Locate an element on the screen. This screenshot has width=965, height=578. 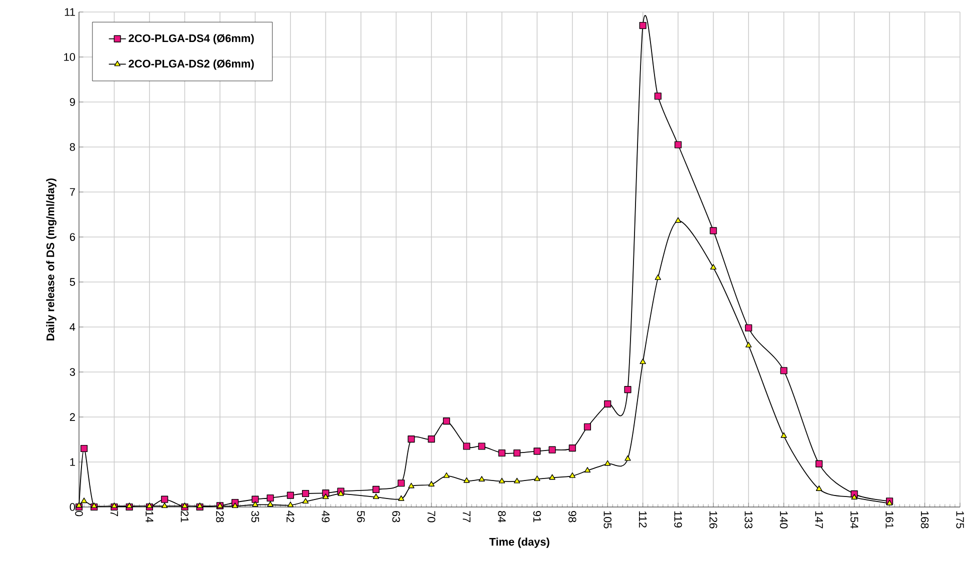
y-tick-label: 11 is located at coordinates (69, 12).